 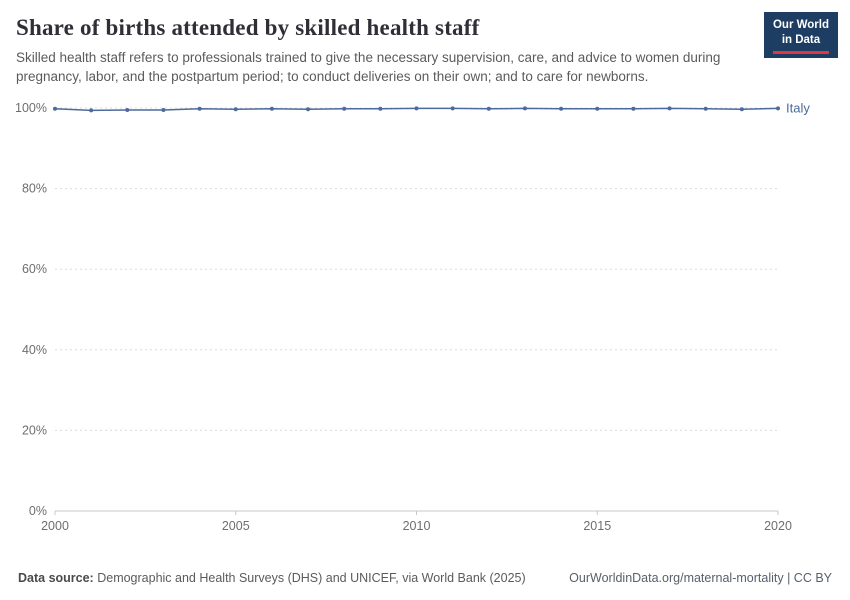 I want to click on y-tick-label: 60%, so click(x=34, y=269).